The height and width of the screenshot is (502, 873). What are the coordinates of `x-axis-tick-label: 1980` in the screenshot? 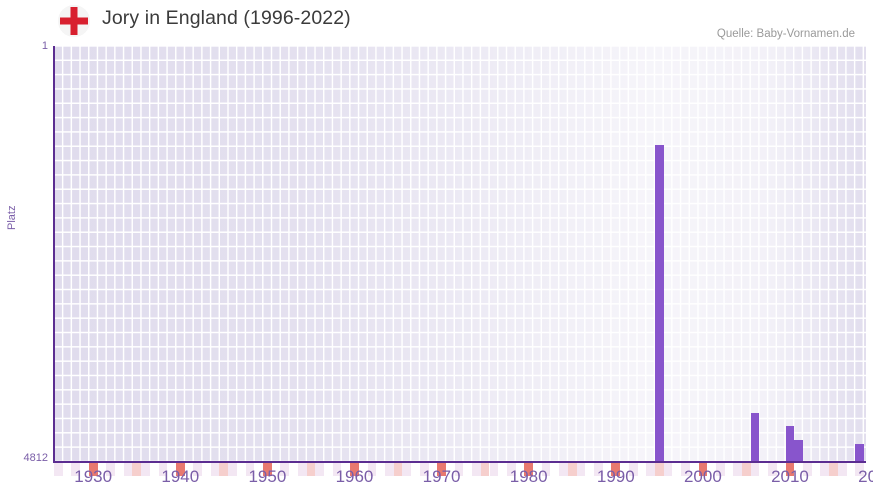 It's located at (528, 476).